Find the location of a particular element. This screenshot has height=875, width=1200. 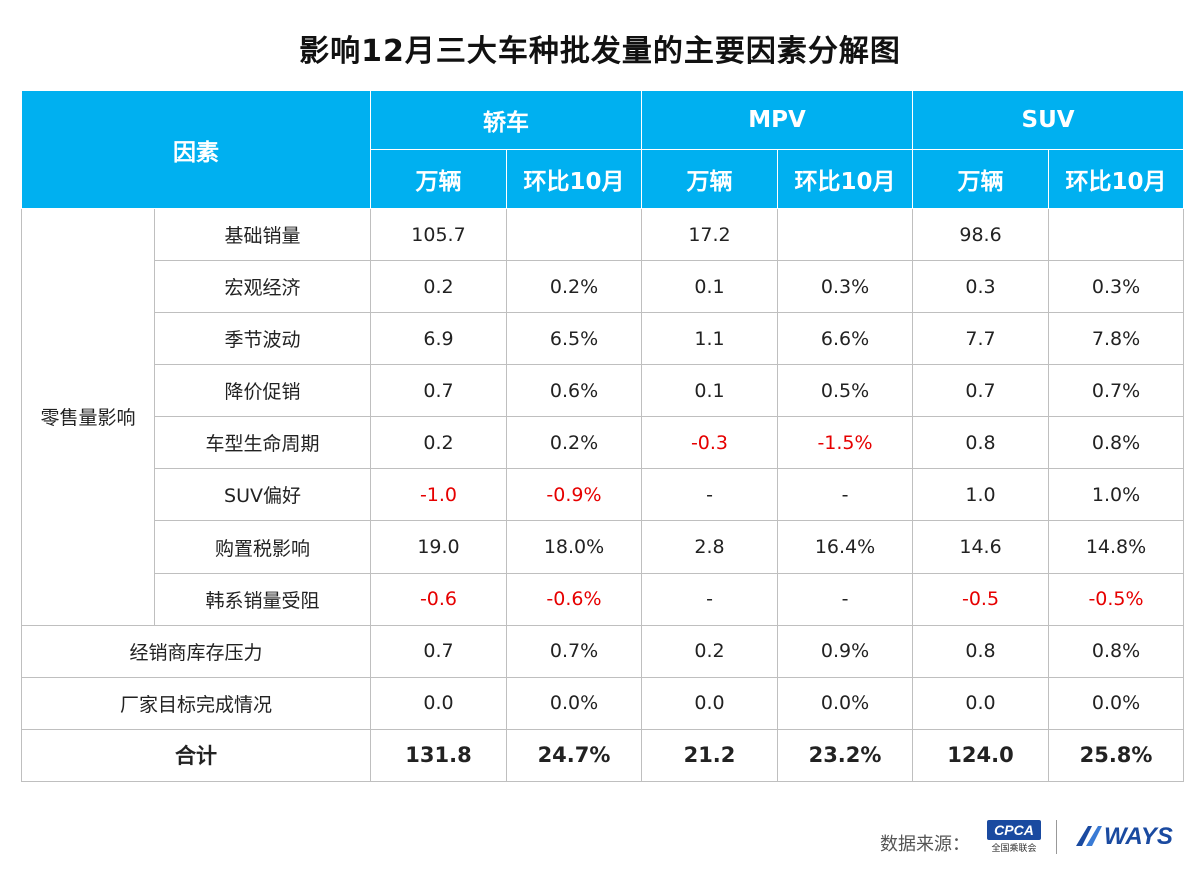

value-cell: -0.9% is located at coordinates (574, 495).